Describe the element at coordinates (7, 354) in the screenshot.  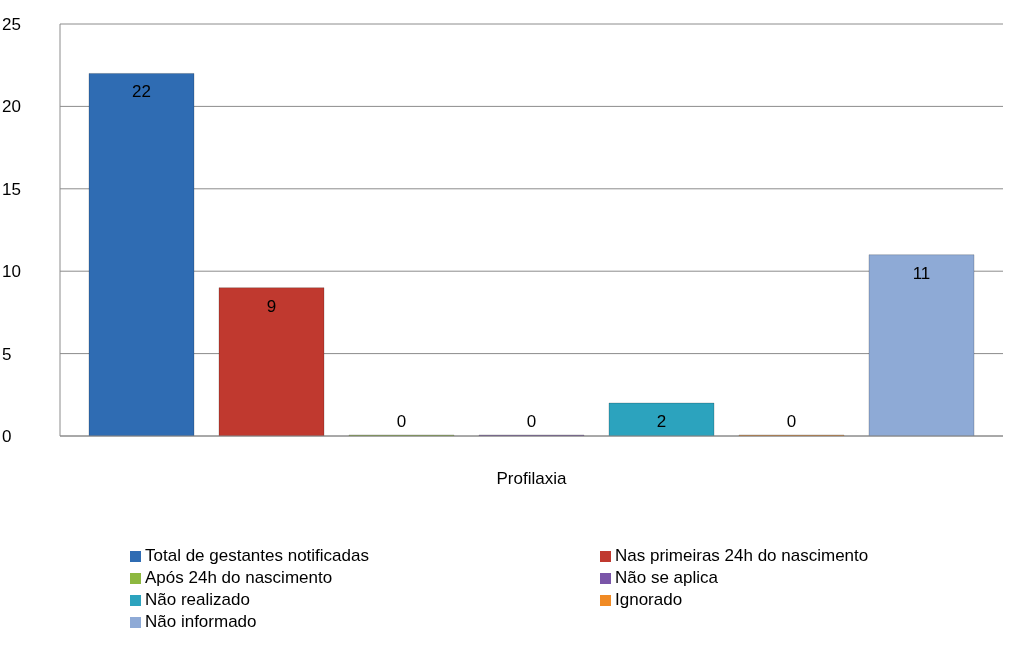
I see `y-tick-label: 5` at that location.